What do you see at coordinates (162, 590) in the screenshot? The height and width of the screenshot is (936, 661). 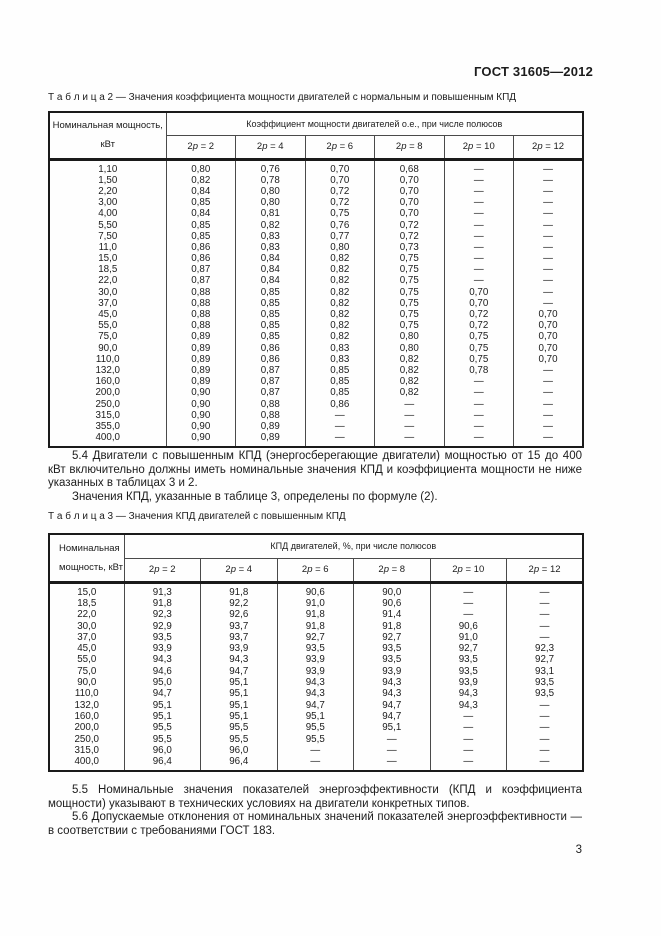 I see `data-cell: 91,3` at bounding box center [162, 590].